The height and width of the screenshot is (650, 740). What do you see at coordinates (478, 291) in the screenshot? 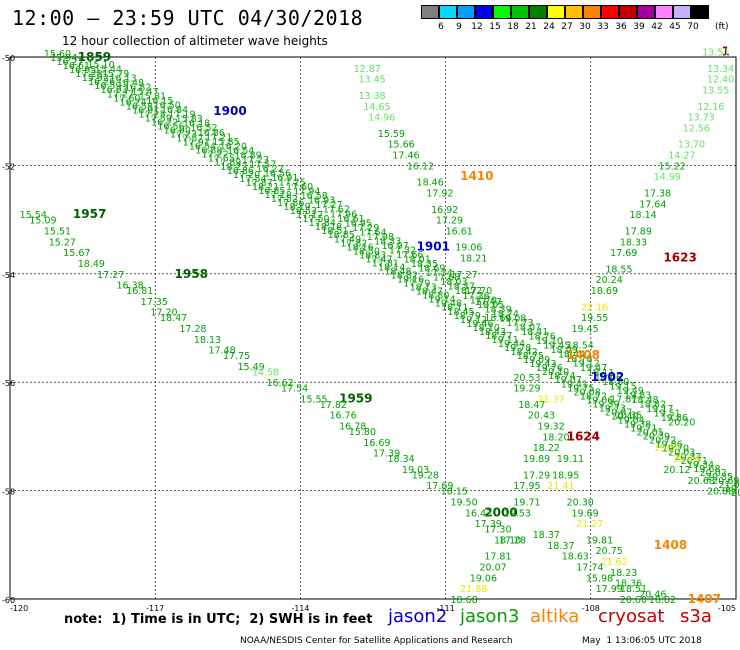
I see `swh-reading: 17.70` at bounding box center [478, 291].